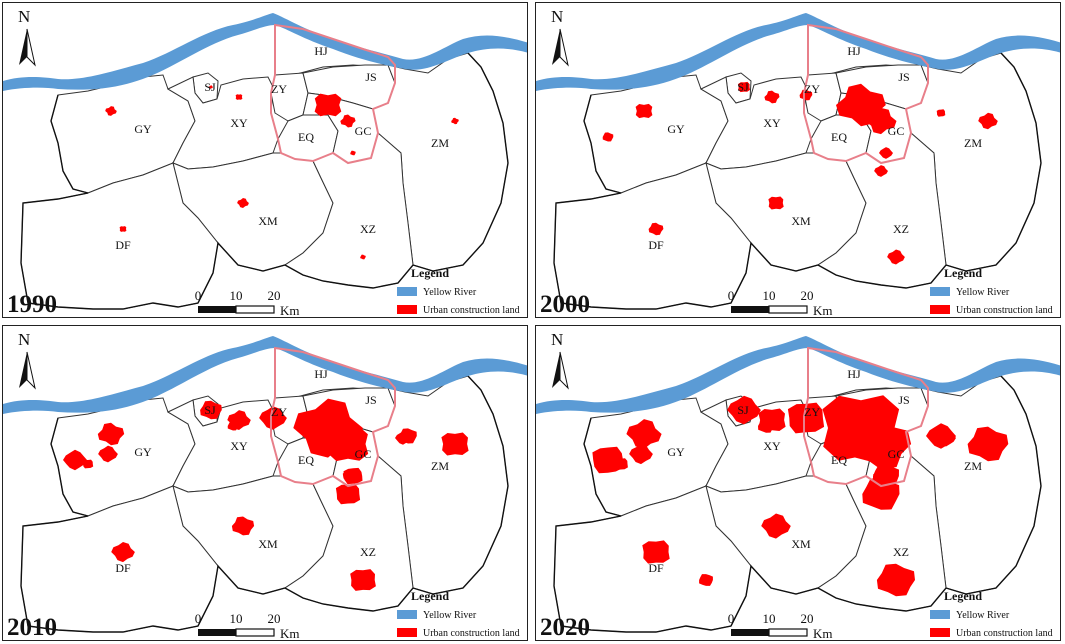 Image resolution: width=1065 pixels, height=644 pixels. What do you see at coordinates (32, 627) in the screenshot?
I see `year-label: 2010` at bounding box center [32, 627].